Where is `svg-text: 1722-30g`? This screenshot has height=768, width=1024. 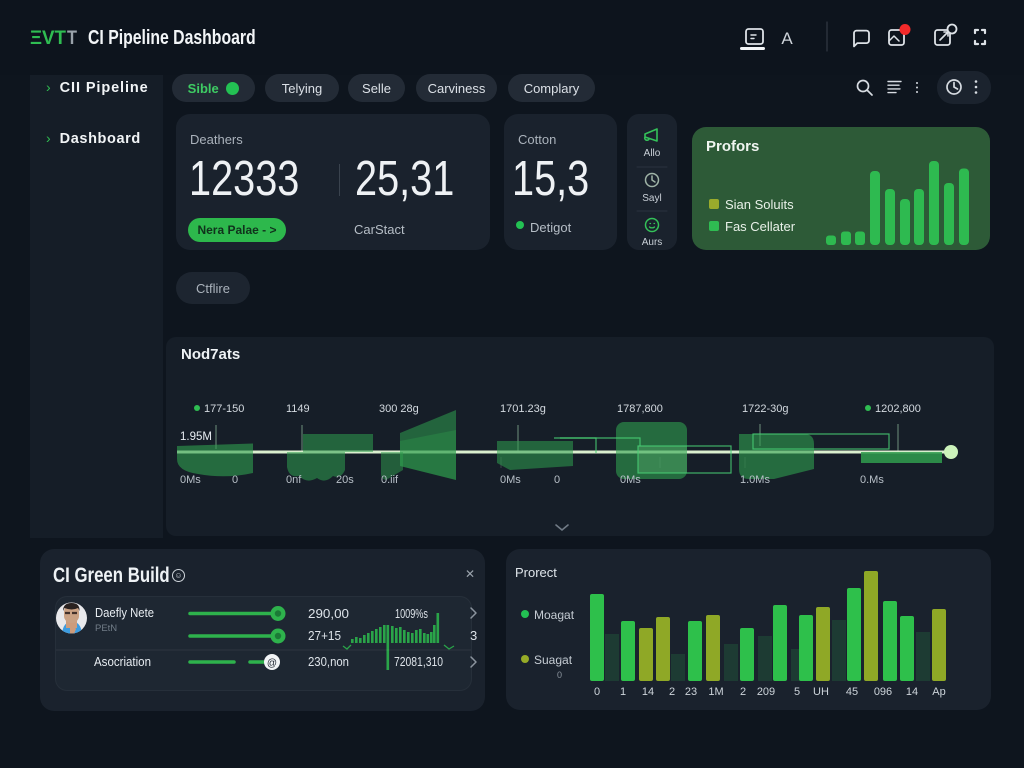 svg-text: 1722-30g is located at coordinates (765, 409).